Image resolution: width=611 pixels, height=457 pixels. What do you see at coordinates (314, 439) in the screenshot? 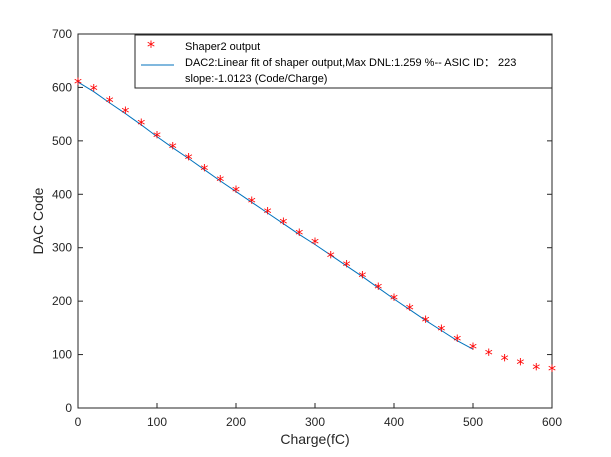
I see `x-axis-label: Charge(fC)` at bounding box center [314, 439].